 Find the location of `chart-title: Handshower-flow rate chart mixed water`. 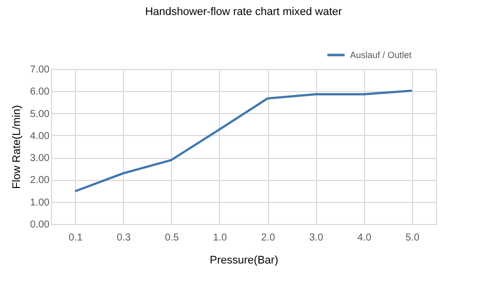

chart-title: Handshower-flow rate chart mixed water is located at coordinates (243, 12).